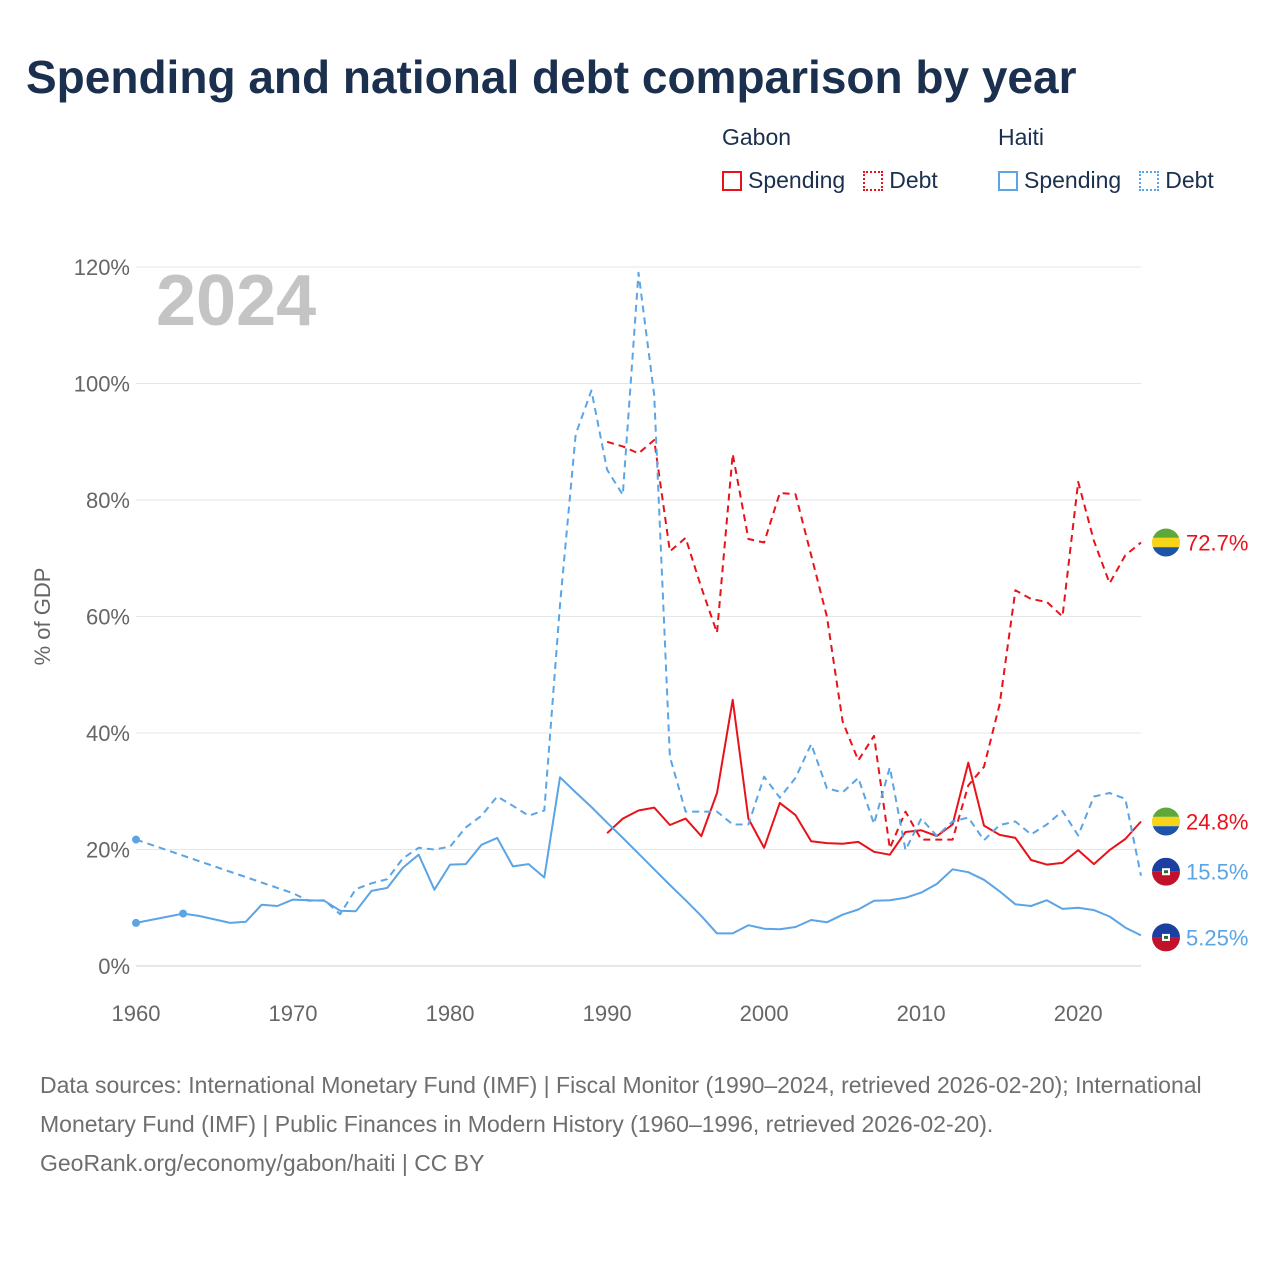  What do you see at coordinates (1217, 937) in the screenshot?
I see `end-value-label: 5.25%` at bounding box center [1217, 937].